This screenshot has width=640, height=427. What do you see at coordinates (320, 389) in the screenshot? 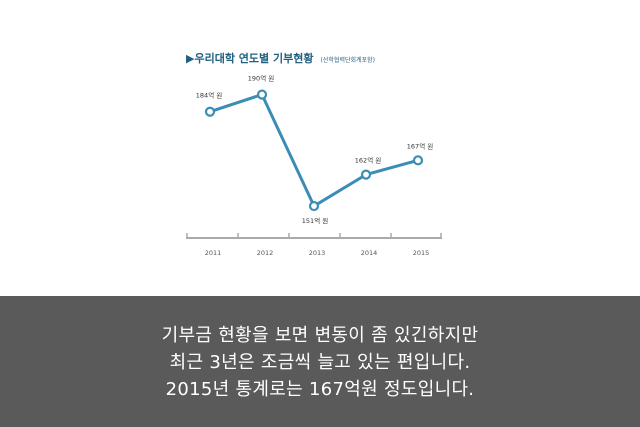
I see `caption-line-3: 2015년 통계로는 167억원 정도입니다.` at bounding box center [320, 389].